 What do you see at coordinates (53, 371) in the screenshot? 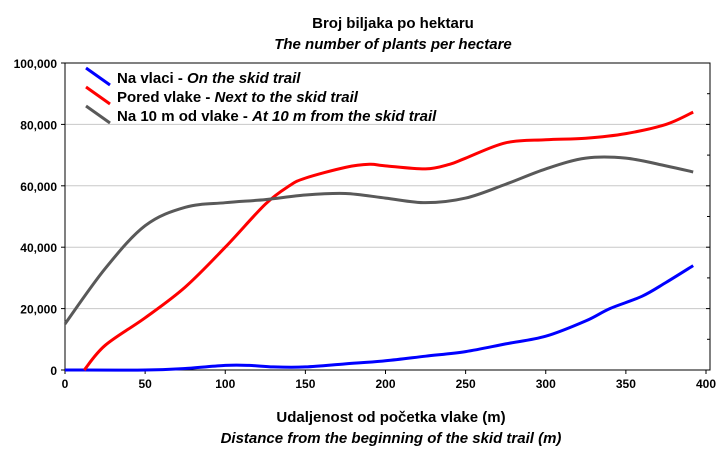
I see `y-tick-label: 0` at bounding box center [53, 371].